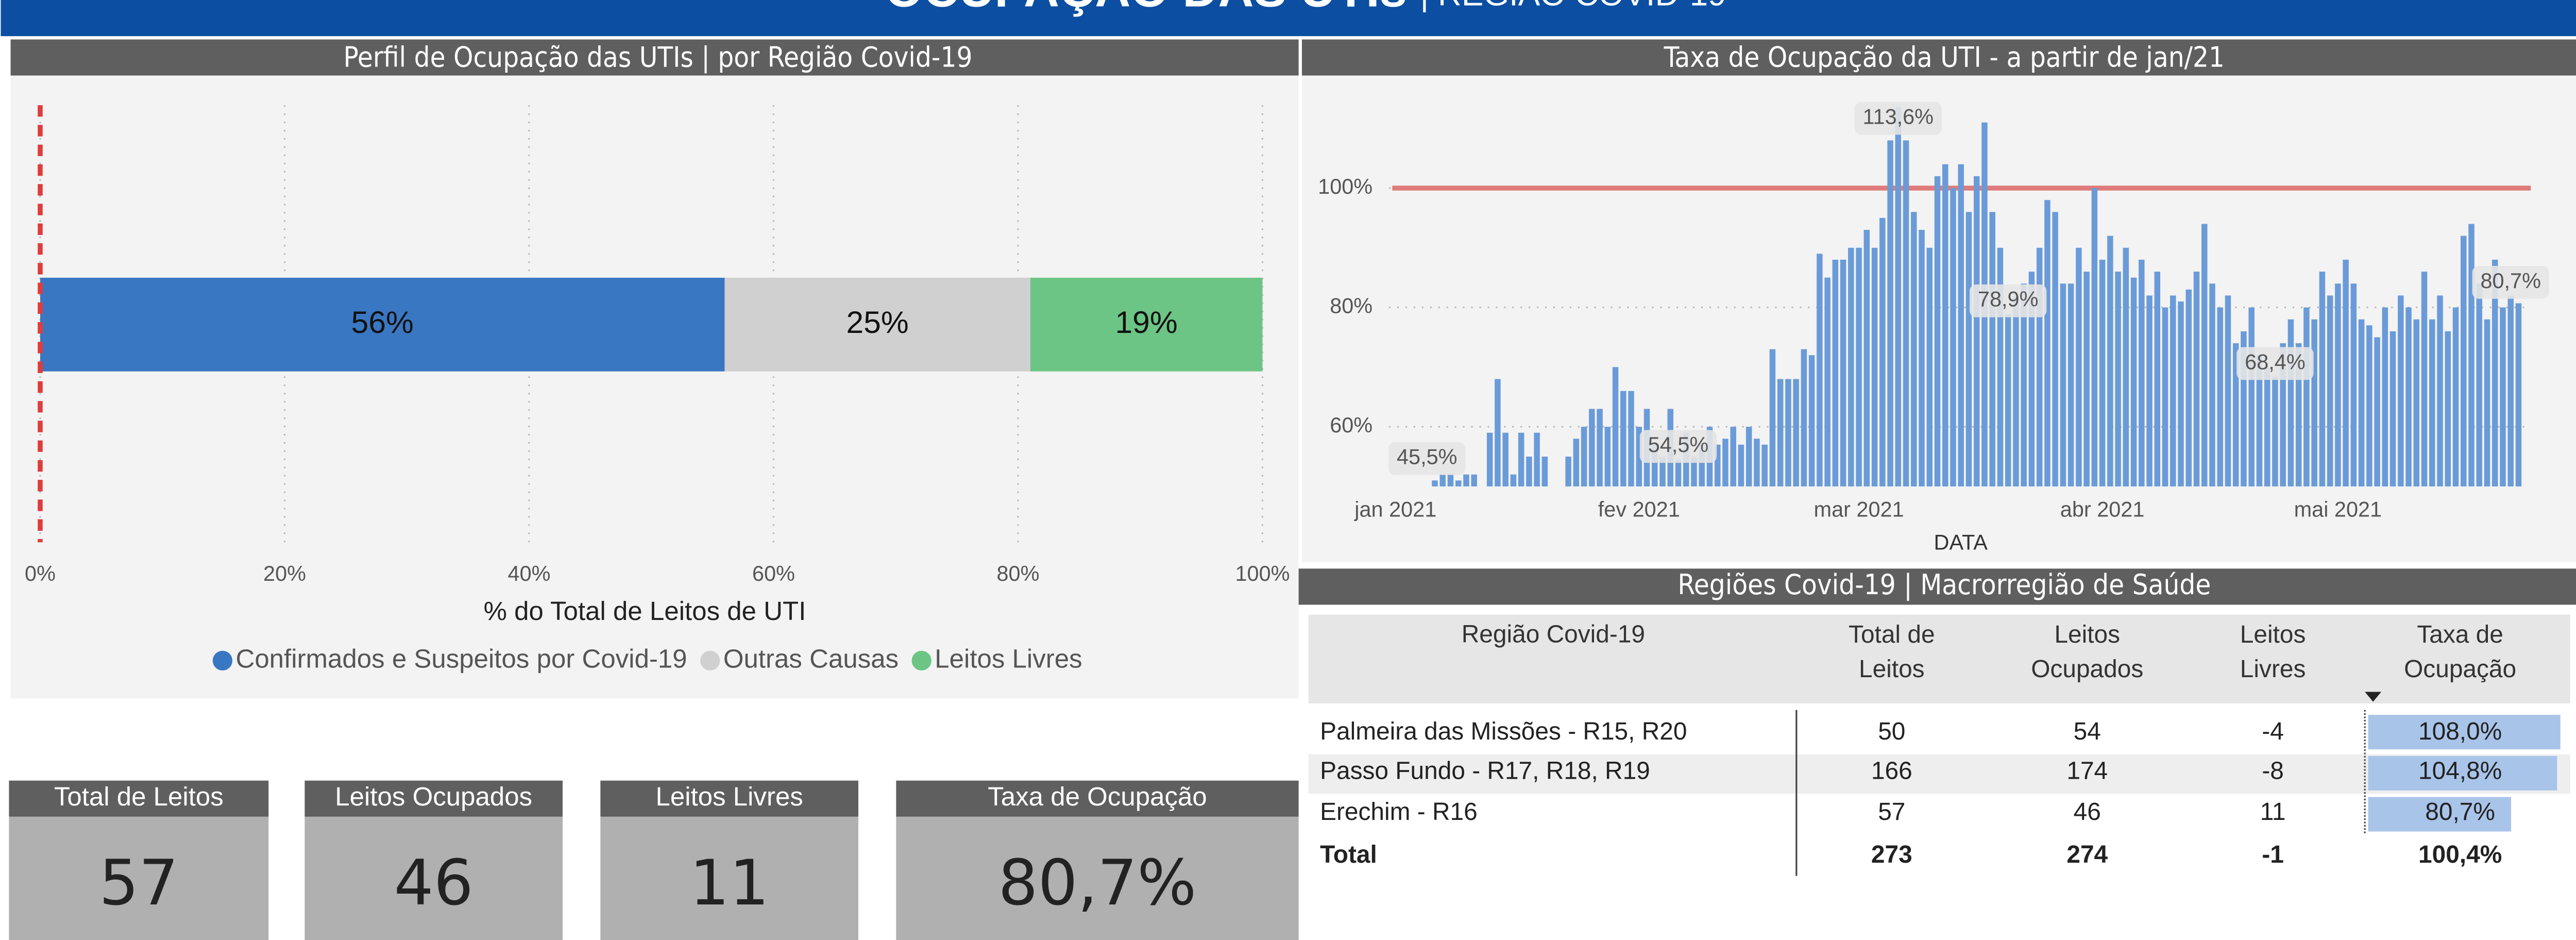 Image resolution: width=2576 pixels, height=940 pixels. What do you see at coordinates (1351, 425) in the screenshot?
I see `y-tick-label: 60%` at bounding box center [1351, 425].